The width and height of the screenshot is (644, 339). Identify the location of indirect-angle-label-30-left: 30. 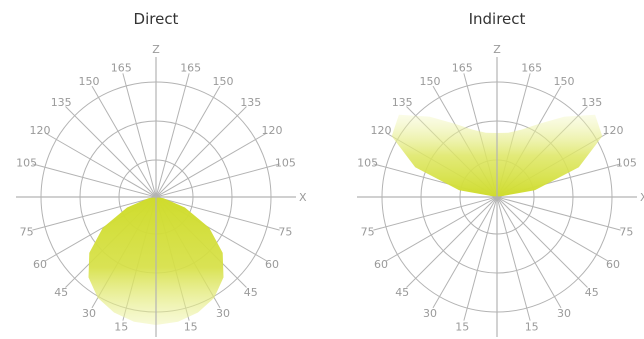
(430, 313).